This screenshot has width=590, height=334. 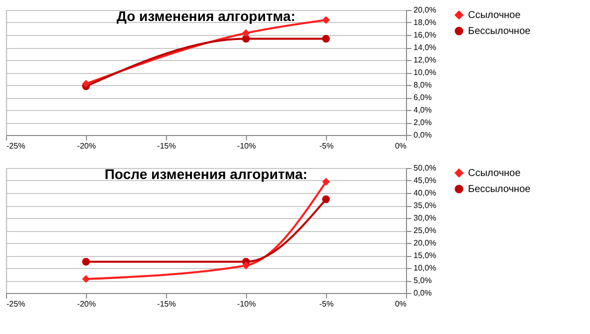 What do you see at coordinates (423, 85) in the screenshot?
I see `y-tick-label: 8,0%` at bounding box center [423, 85].